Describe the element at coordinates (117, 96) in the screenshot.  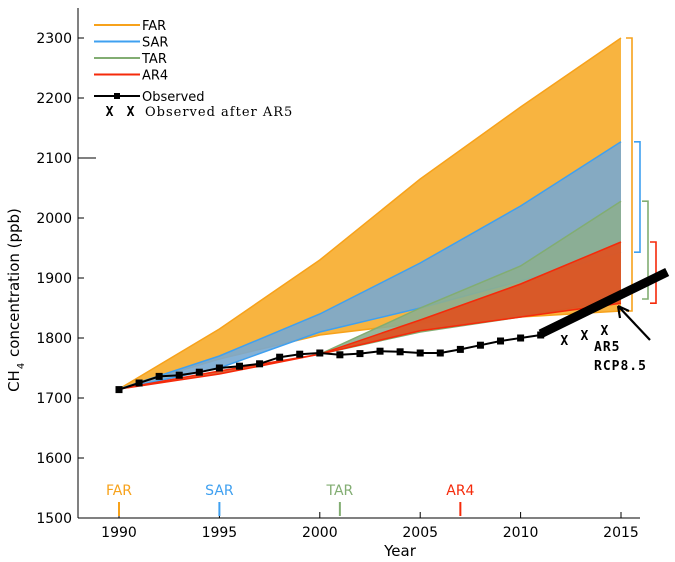
I see `legend-marker-observed` at that location.